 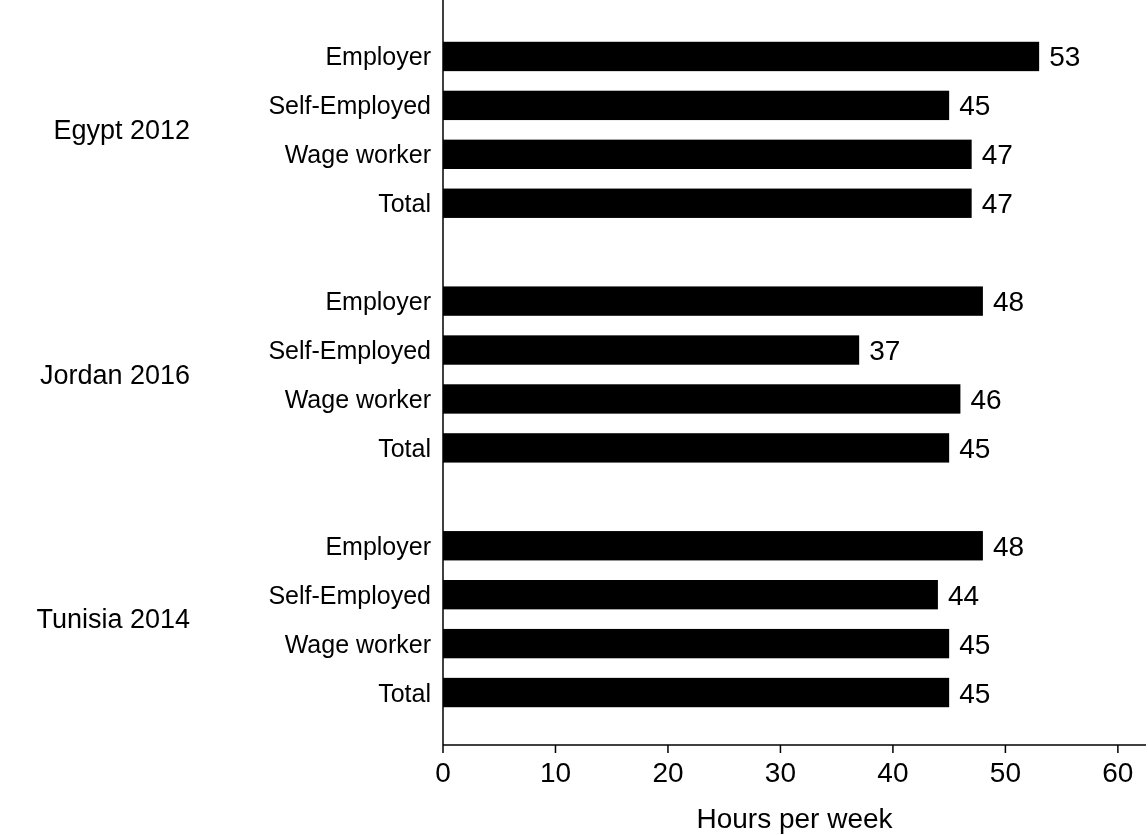 What do you see at coordinates (555, 772) in the screenshot?
I see `x-tick-label: 10` at bounding box center [555, 772].